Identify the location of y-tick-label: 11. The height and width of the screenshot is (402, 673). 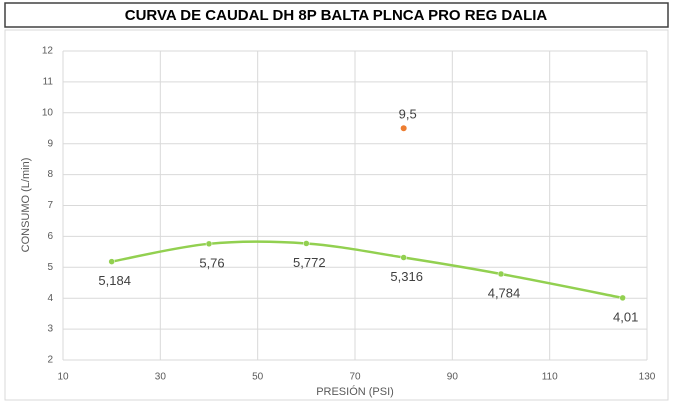
(48, 82).